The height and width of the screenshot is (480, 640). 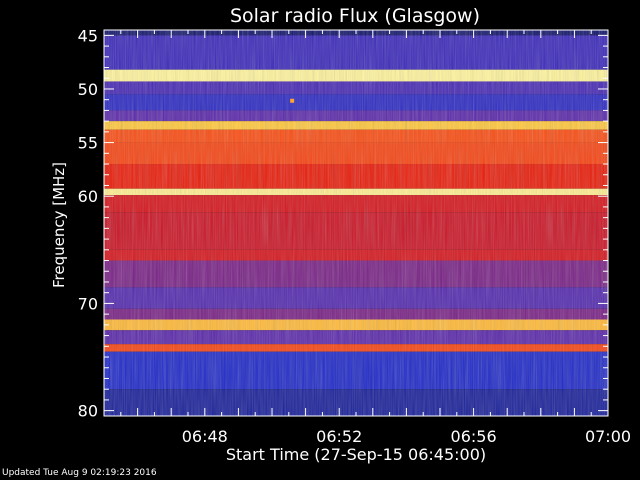 I want to click on x-tick-label: 06:48, so click(x=205, y=436).